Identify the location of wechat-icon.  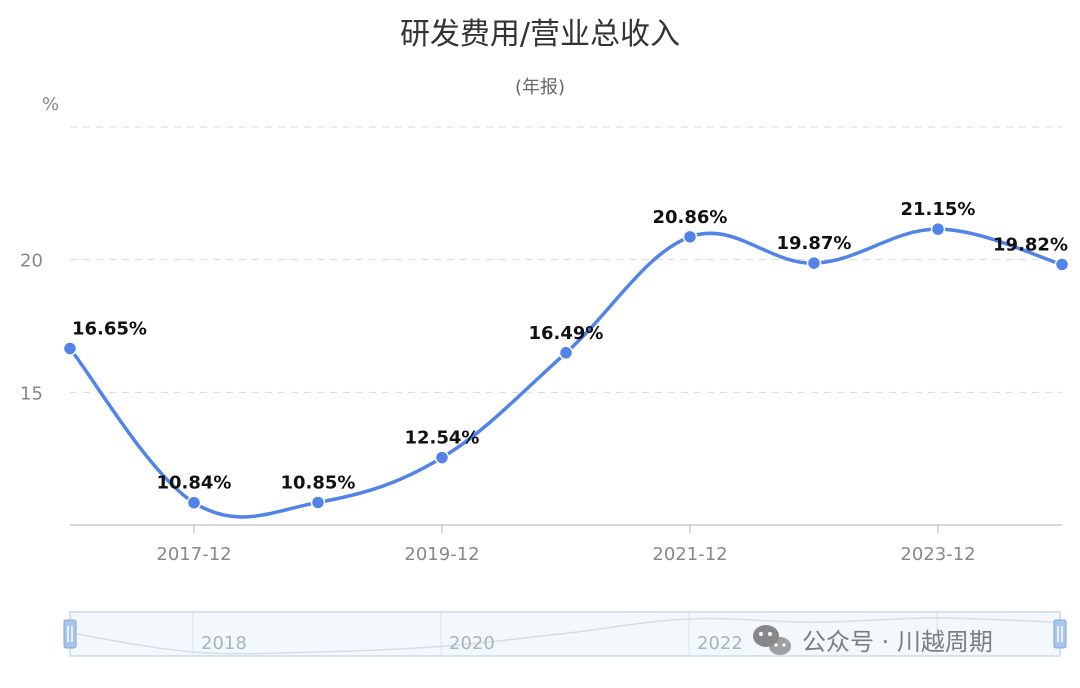
(772, 640).